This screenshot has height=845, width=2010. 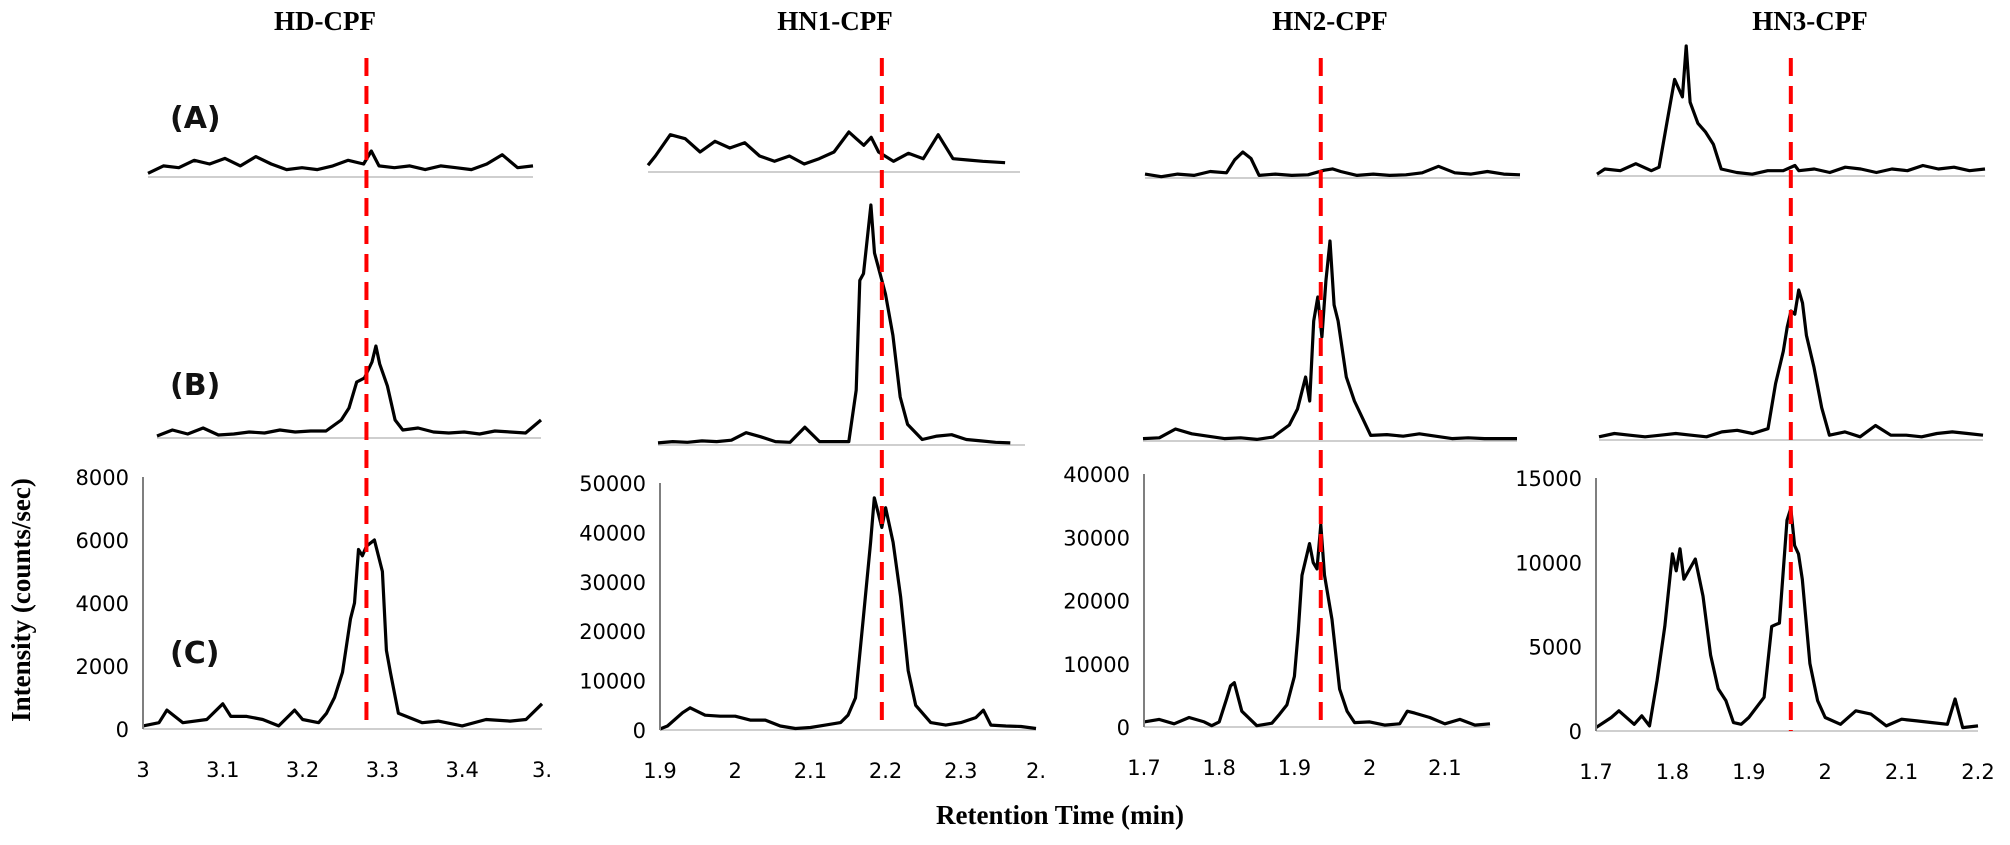 What do you see at coordinates (1329, 21) in the screenshot?
I see `panel-title: HN2-CPF` at bounding box center [1329, 21].